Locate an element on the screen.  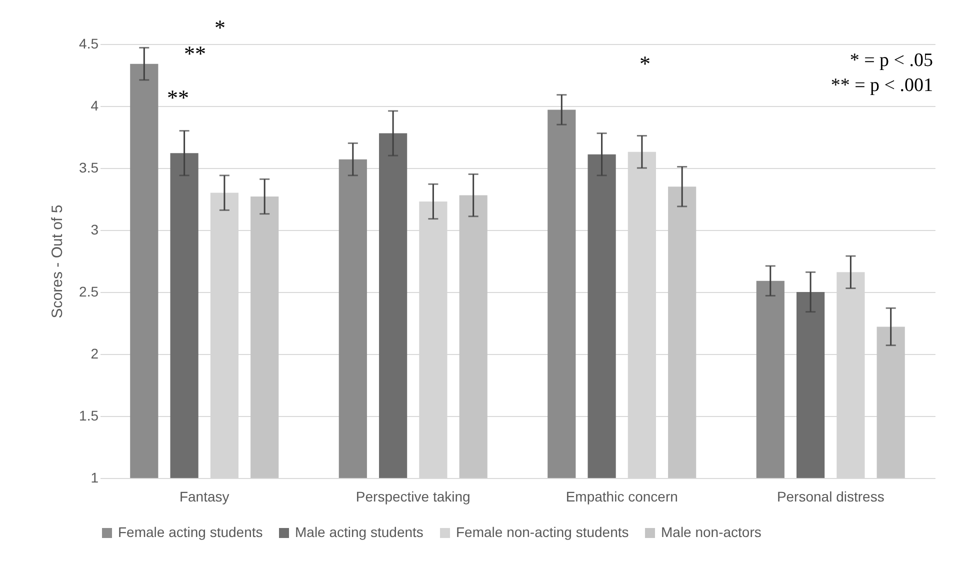
y-tick-label: 1 is located at coordinates (94, 478).